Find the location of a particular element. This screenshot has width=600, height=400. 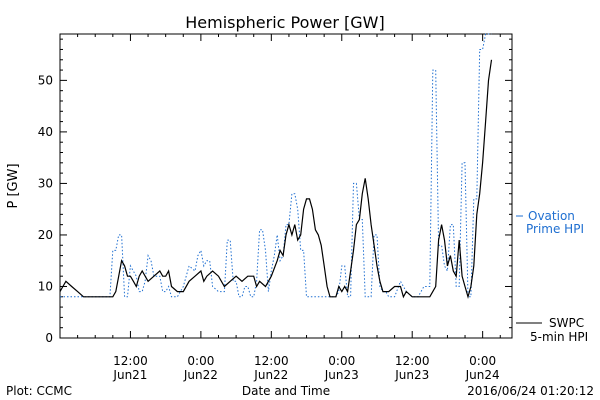

y-tick-label: 30 is located at coordinates (45, 183).